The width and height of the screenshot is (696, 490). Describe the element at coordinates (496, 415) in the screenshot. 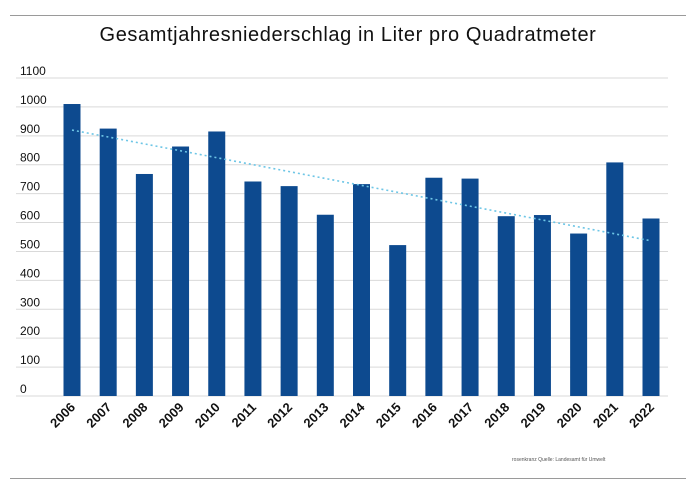

I see `x-tick-label: 2018` at that location.